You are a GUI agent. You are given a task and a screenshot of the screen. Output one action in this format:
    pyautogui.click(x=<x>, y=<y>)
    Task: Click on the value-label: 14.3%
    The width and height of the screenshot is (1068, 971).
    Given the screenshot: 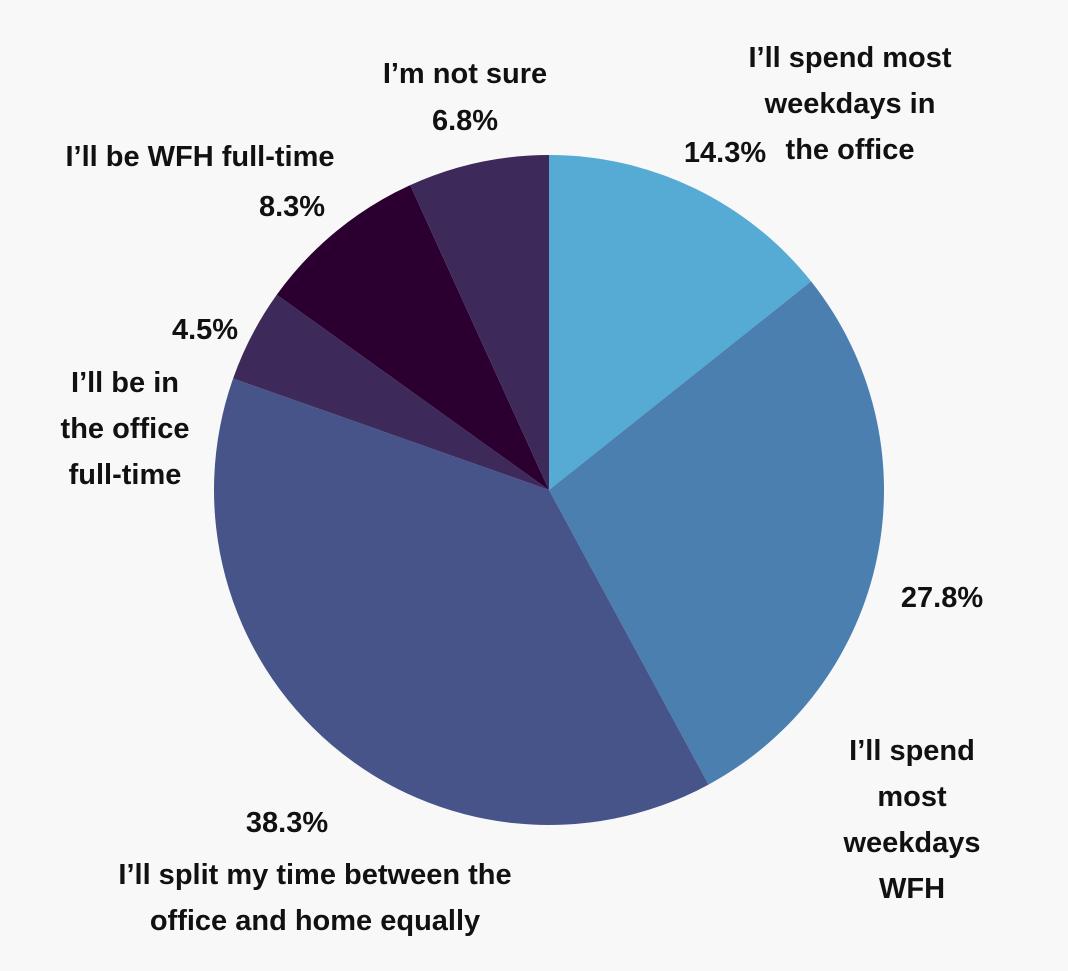 What is the action you would take?
    pyautogui.click(x=725, y=153)
    